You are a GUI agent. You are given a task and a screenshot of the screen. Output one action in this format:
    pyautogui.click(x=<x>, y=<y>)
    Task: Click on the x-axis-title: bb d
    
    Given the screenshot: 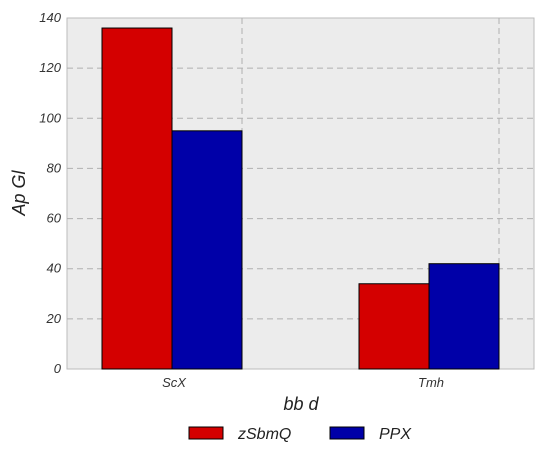 What is the action you would take?
    pyautogui.click(x=301, y=404)
    